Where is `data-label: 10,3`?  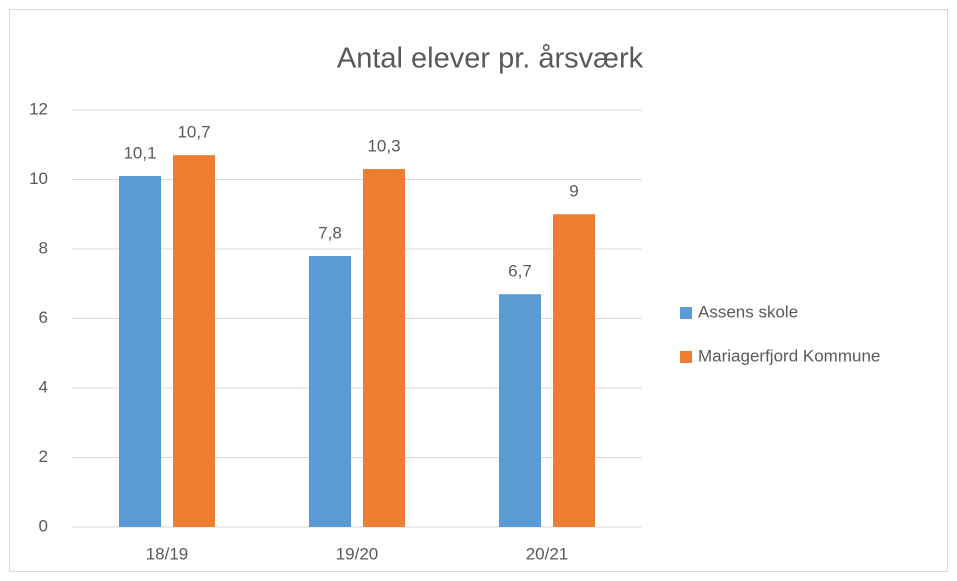
data-label: 10,3 is located at coordinates (383, 146).